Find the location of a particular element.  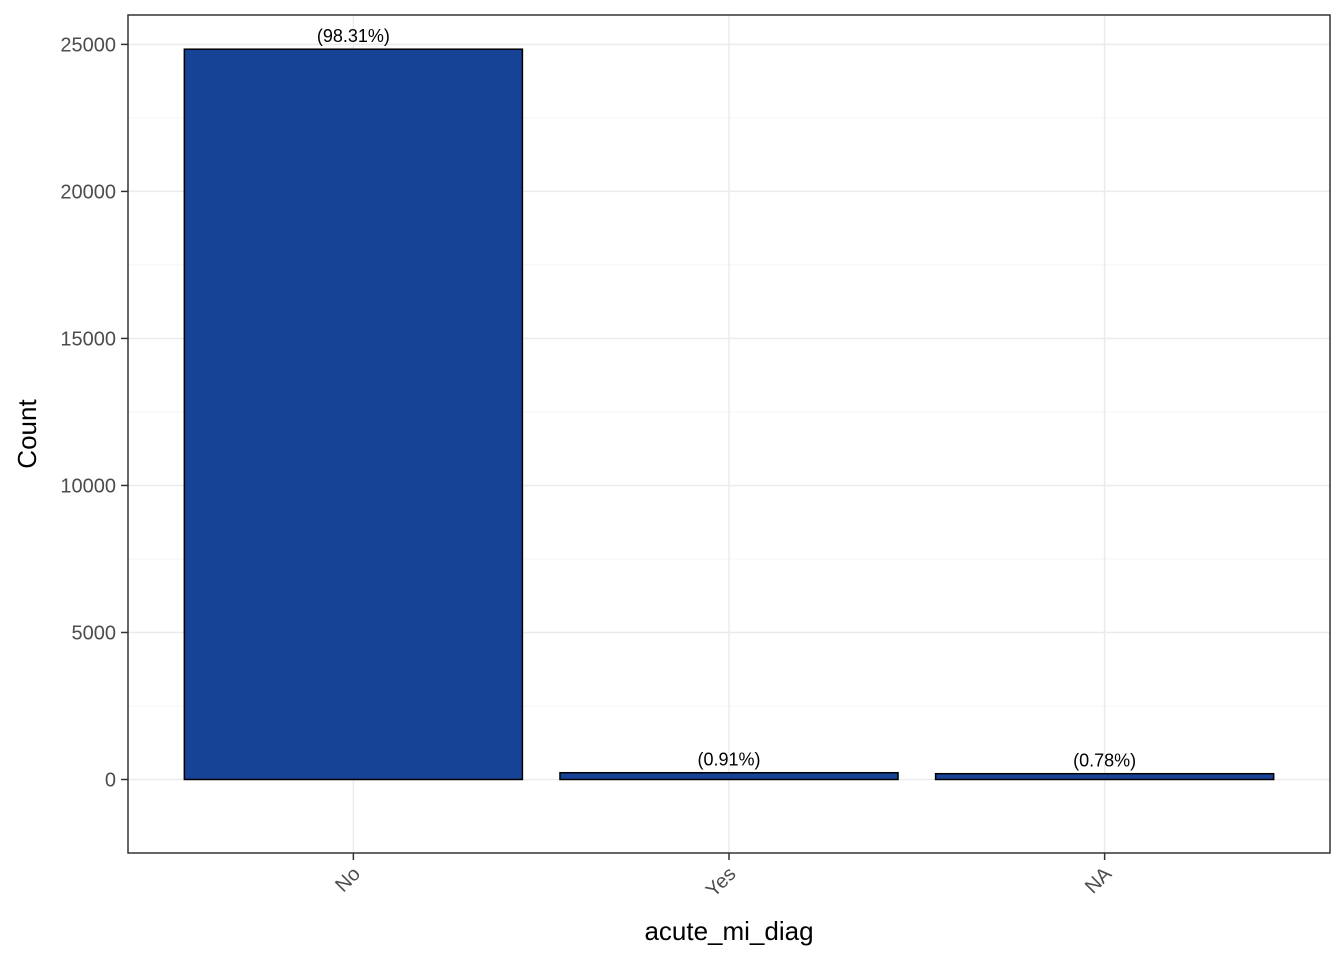

bar-data-label: (98.31%) is located at coordinates (353, 36).